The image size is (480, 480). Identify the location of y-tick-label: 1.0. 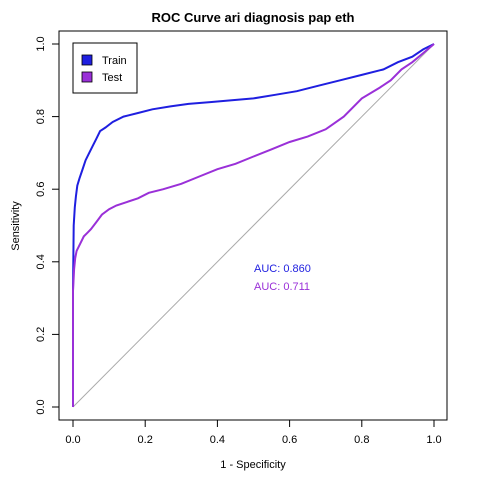
(41, 43).